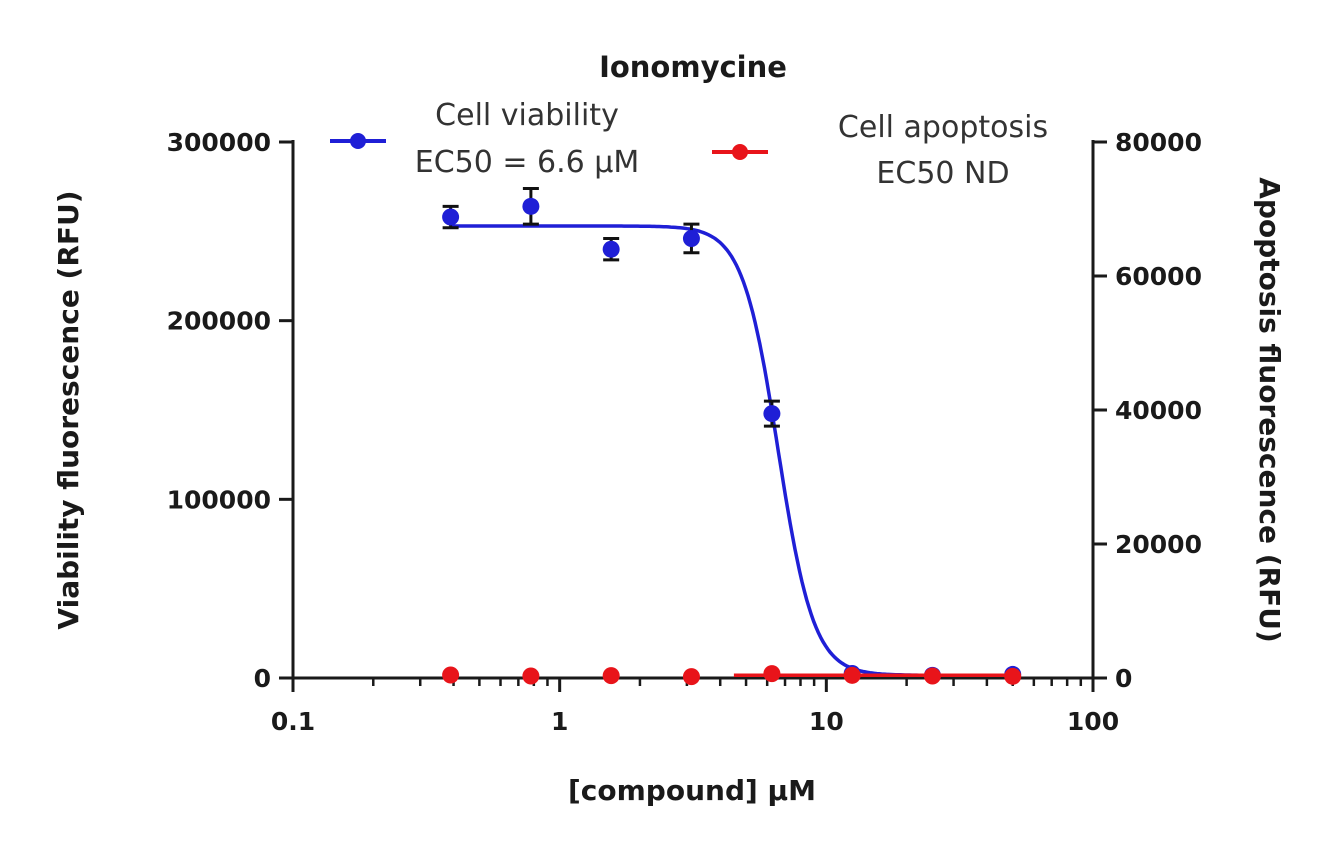  I want to click on x-tick-label: 10, so click(826, 721).